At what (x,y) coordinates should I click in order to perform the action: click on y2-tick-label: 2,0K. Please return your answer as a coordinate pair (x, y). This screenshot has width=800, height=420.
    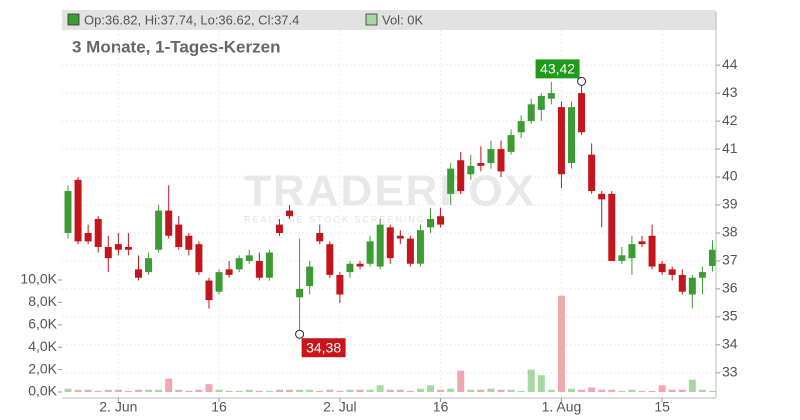
    Looking at the image, I should click on (42, 368).